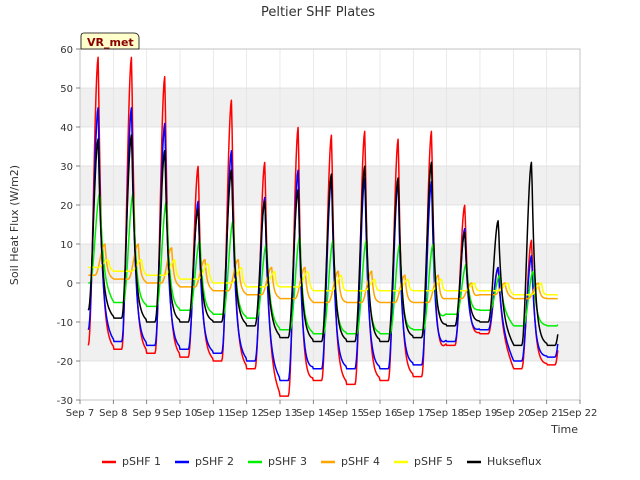 The width and height of the screenshot is (640, 480). What do you see at coordinates (214, 461) in the screenshot?
I see `legend-label: pSHF 2` at bounding box center [214, 461].